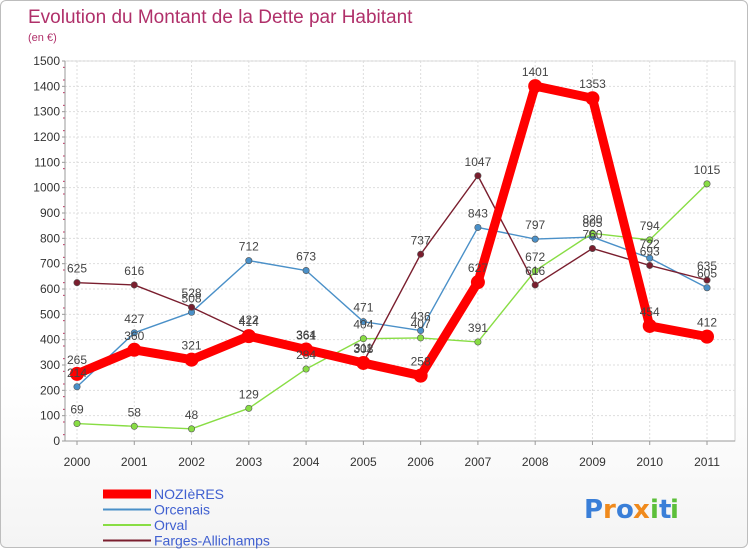  What do you see at coordinates (192, 298) in the screenshot?
I see `data-label: 508` at bounding box center [192, 298].